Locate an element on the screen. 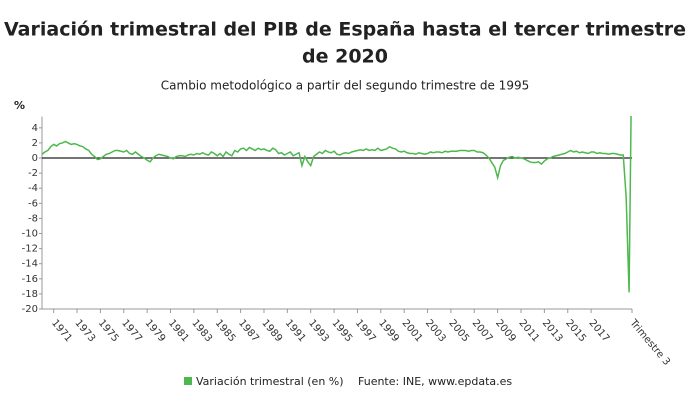  x-tick-label: 1975 is located at coordinates (108, 331).